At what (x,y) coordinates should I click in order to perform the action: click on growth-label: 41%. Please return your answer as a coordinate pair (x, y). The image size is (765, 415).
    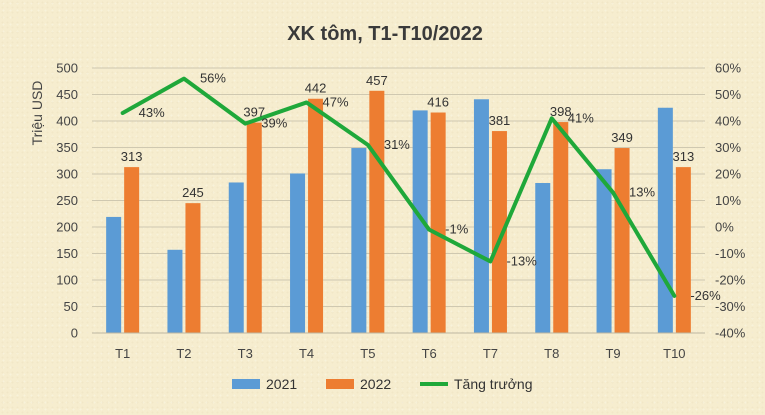
    Looking at the image, I should click on (581, 117).